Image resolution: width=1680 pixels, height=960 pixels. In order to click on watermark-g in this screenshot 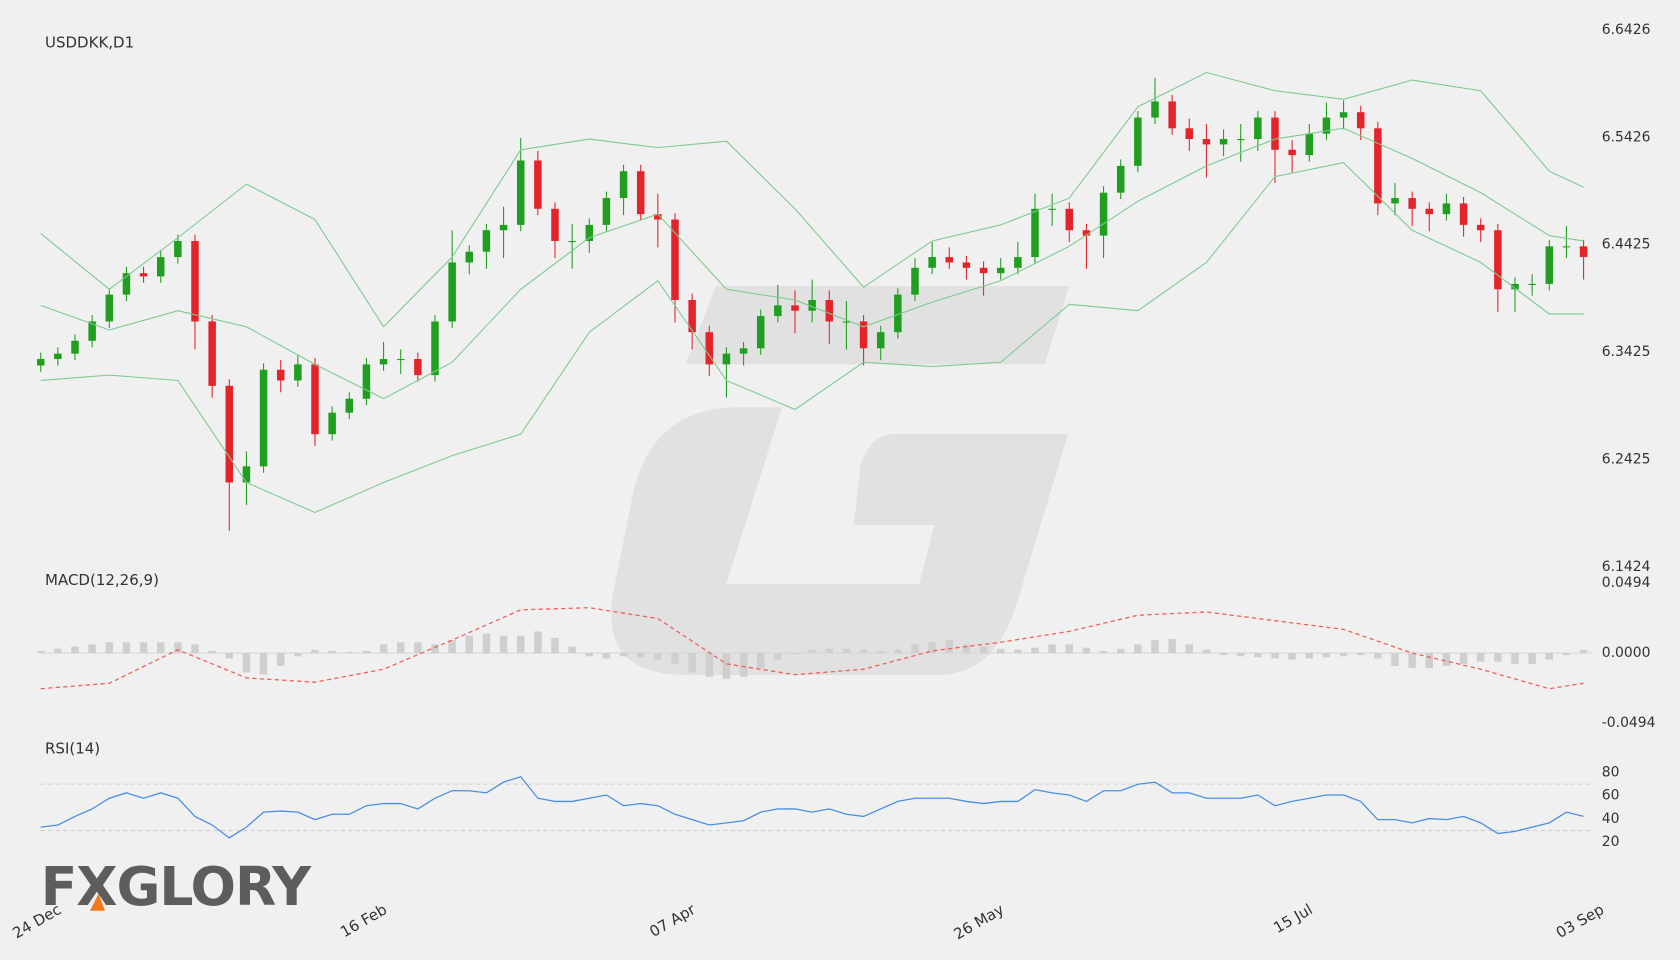, I will do `click(840, 480)`.